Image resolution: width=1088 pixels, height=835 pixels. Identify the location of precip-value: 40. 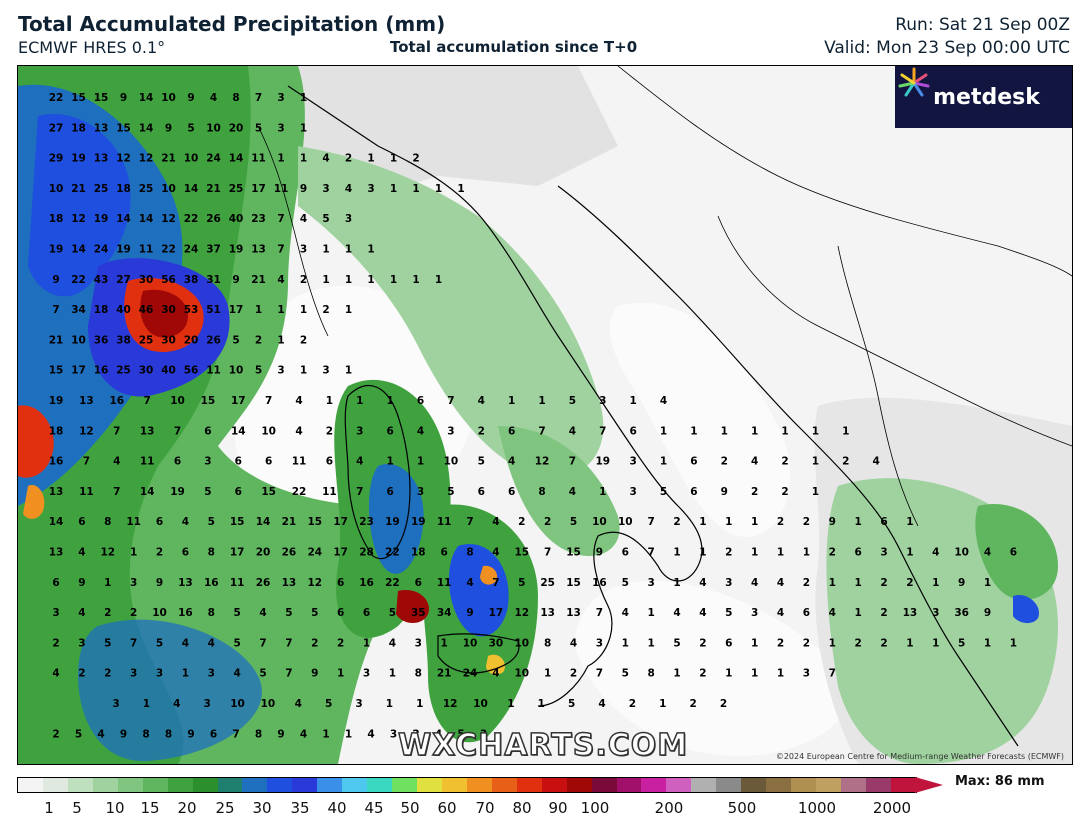
(123, 310).